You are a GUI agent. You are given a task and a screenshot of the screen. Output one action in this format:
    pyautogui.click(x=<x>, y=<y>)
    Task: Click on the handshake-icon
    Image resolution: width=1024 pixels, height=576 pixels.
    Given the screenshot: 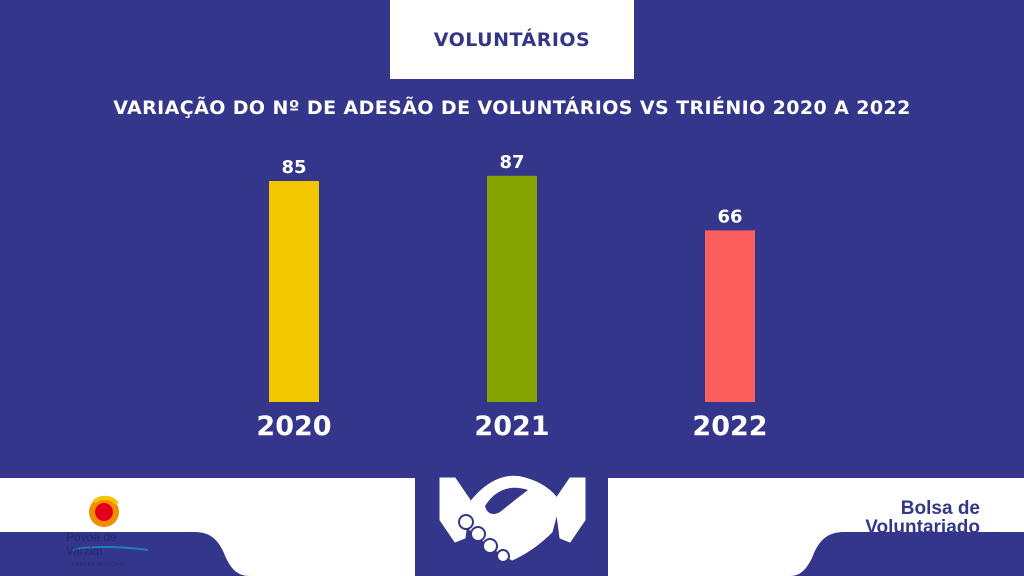 What is the action you would take?
    pyautogui.click(x=512, y=519)
    